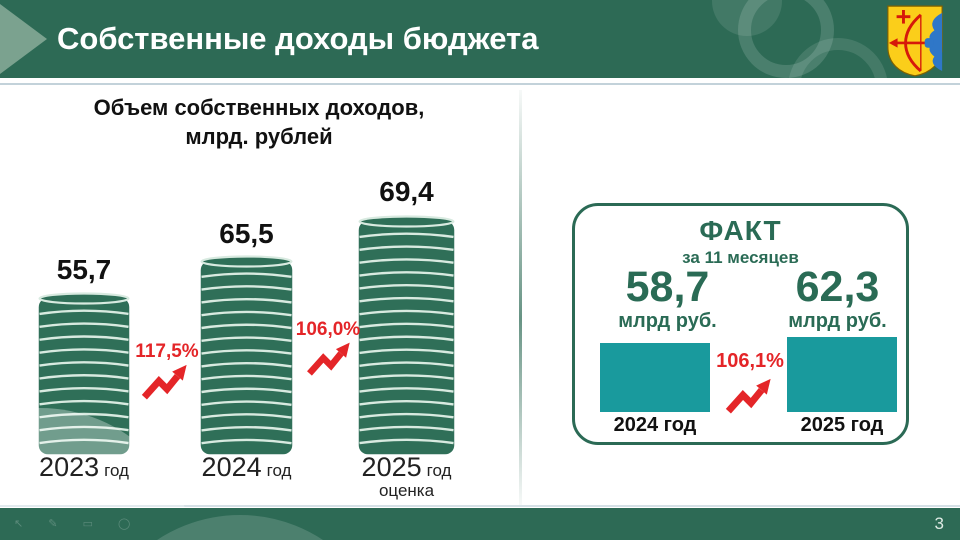  What do you see at coordinates (23, 39) in the screenshot?
I see `header-arrow-decoration` at bounding box center [23, 39].